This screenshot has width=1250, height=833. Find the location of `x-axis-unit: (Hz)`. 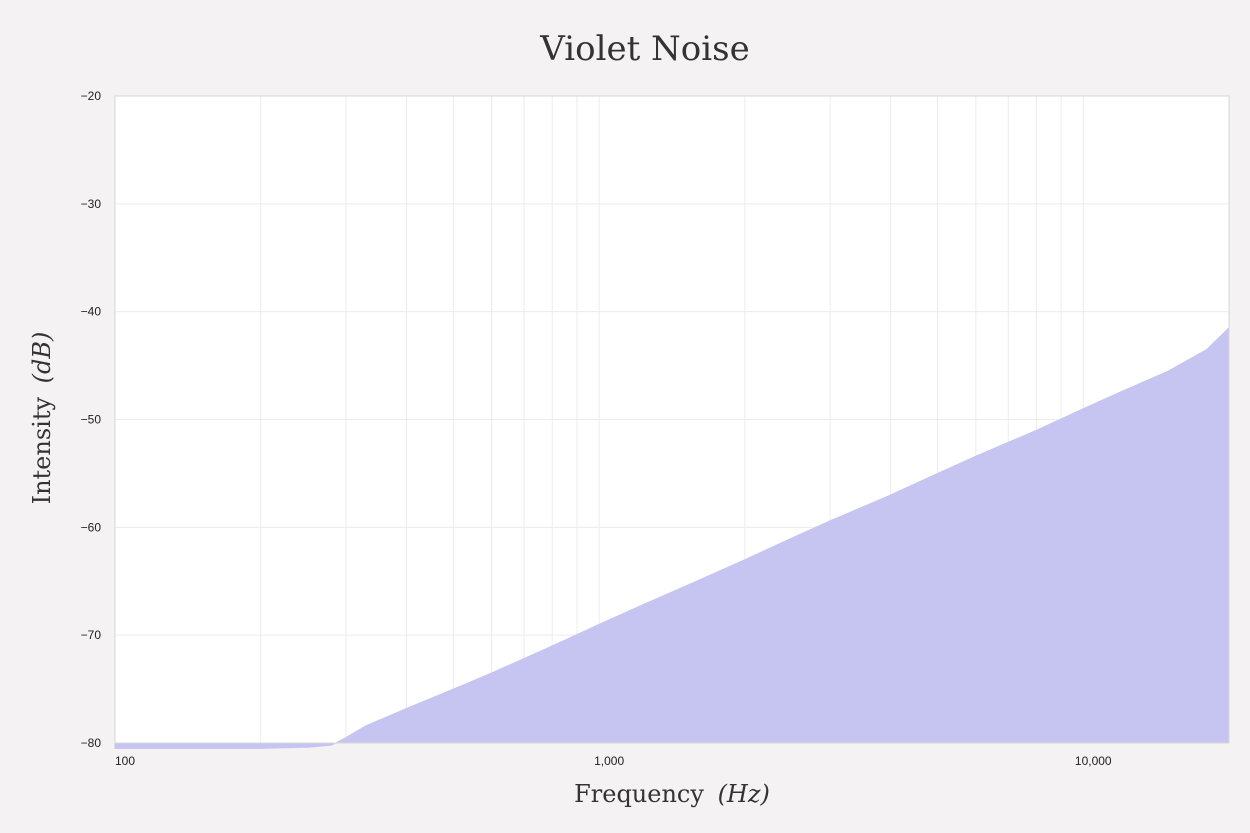

x-axis-unit: (Hz) is located at coordinates (744, 794).